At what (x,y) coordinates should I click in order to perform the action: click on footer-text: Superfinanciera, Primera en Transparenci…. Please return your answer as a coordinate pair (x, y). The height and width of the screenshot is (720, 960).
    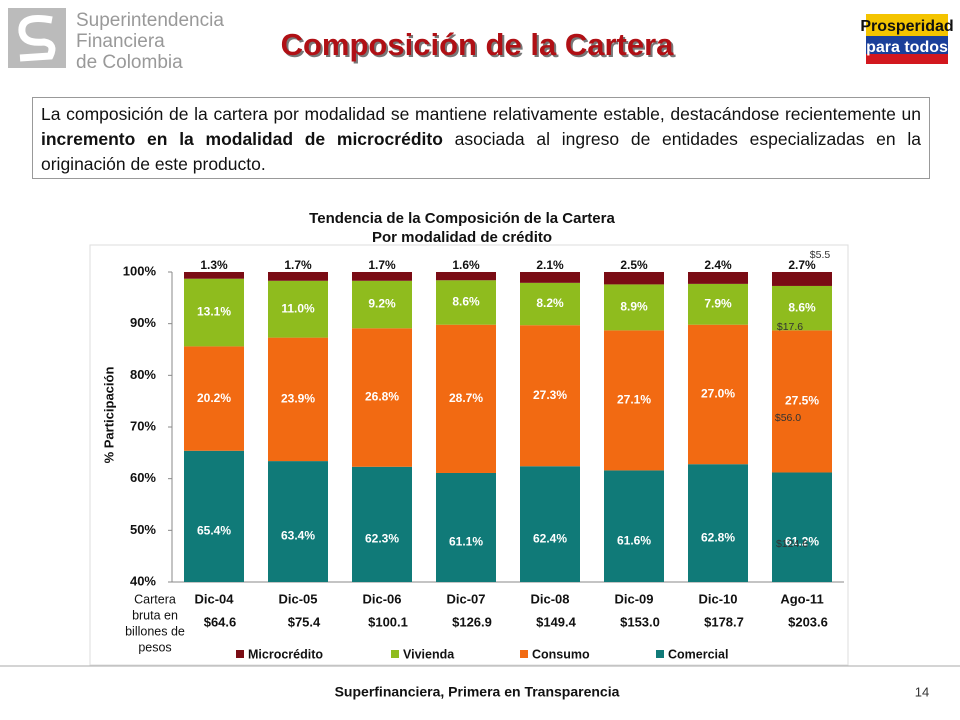
    Looking at the image, I should click on (477, 692).